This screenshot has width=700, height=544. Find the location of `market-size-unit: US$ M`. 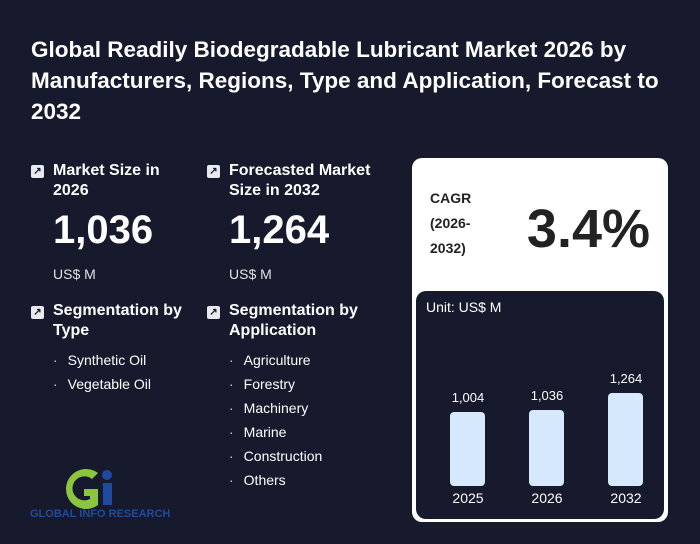

market-size-unit: US$ M is located at coordinates (74, 274).